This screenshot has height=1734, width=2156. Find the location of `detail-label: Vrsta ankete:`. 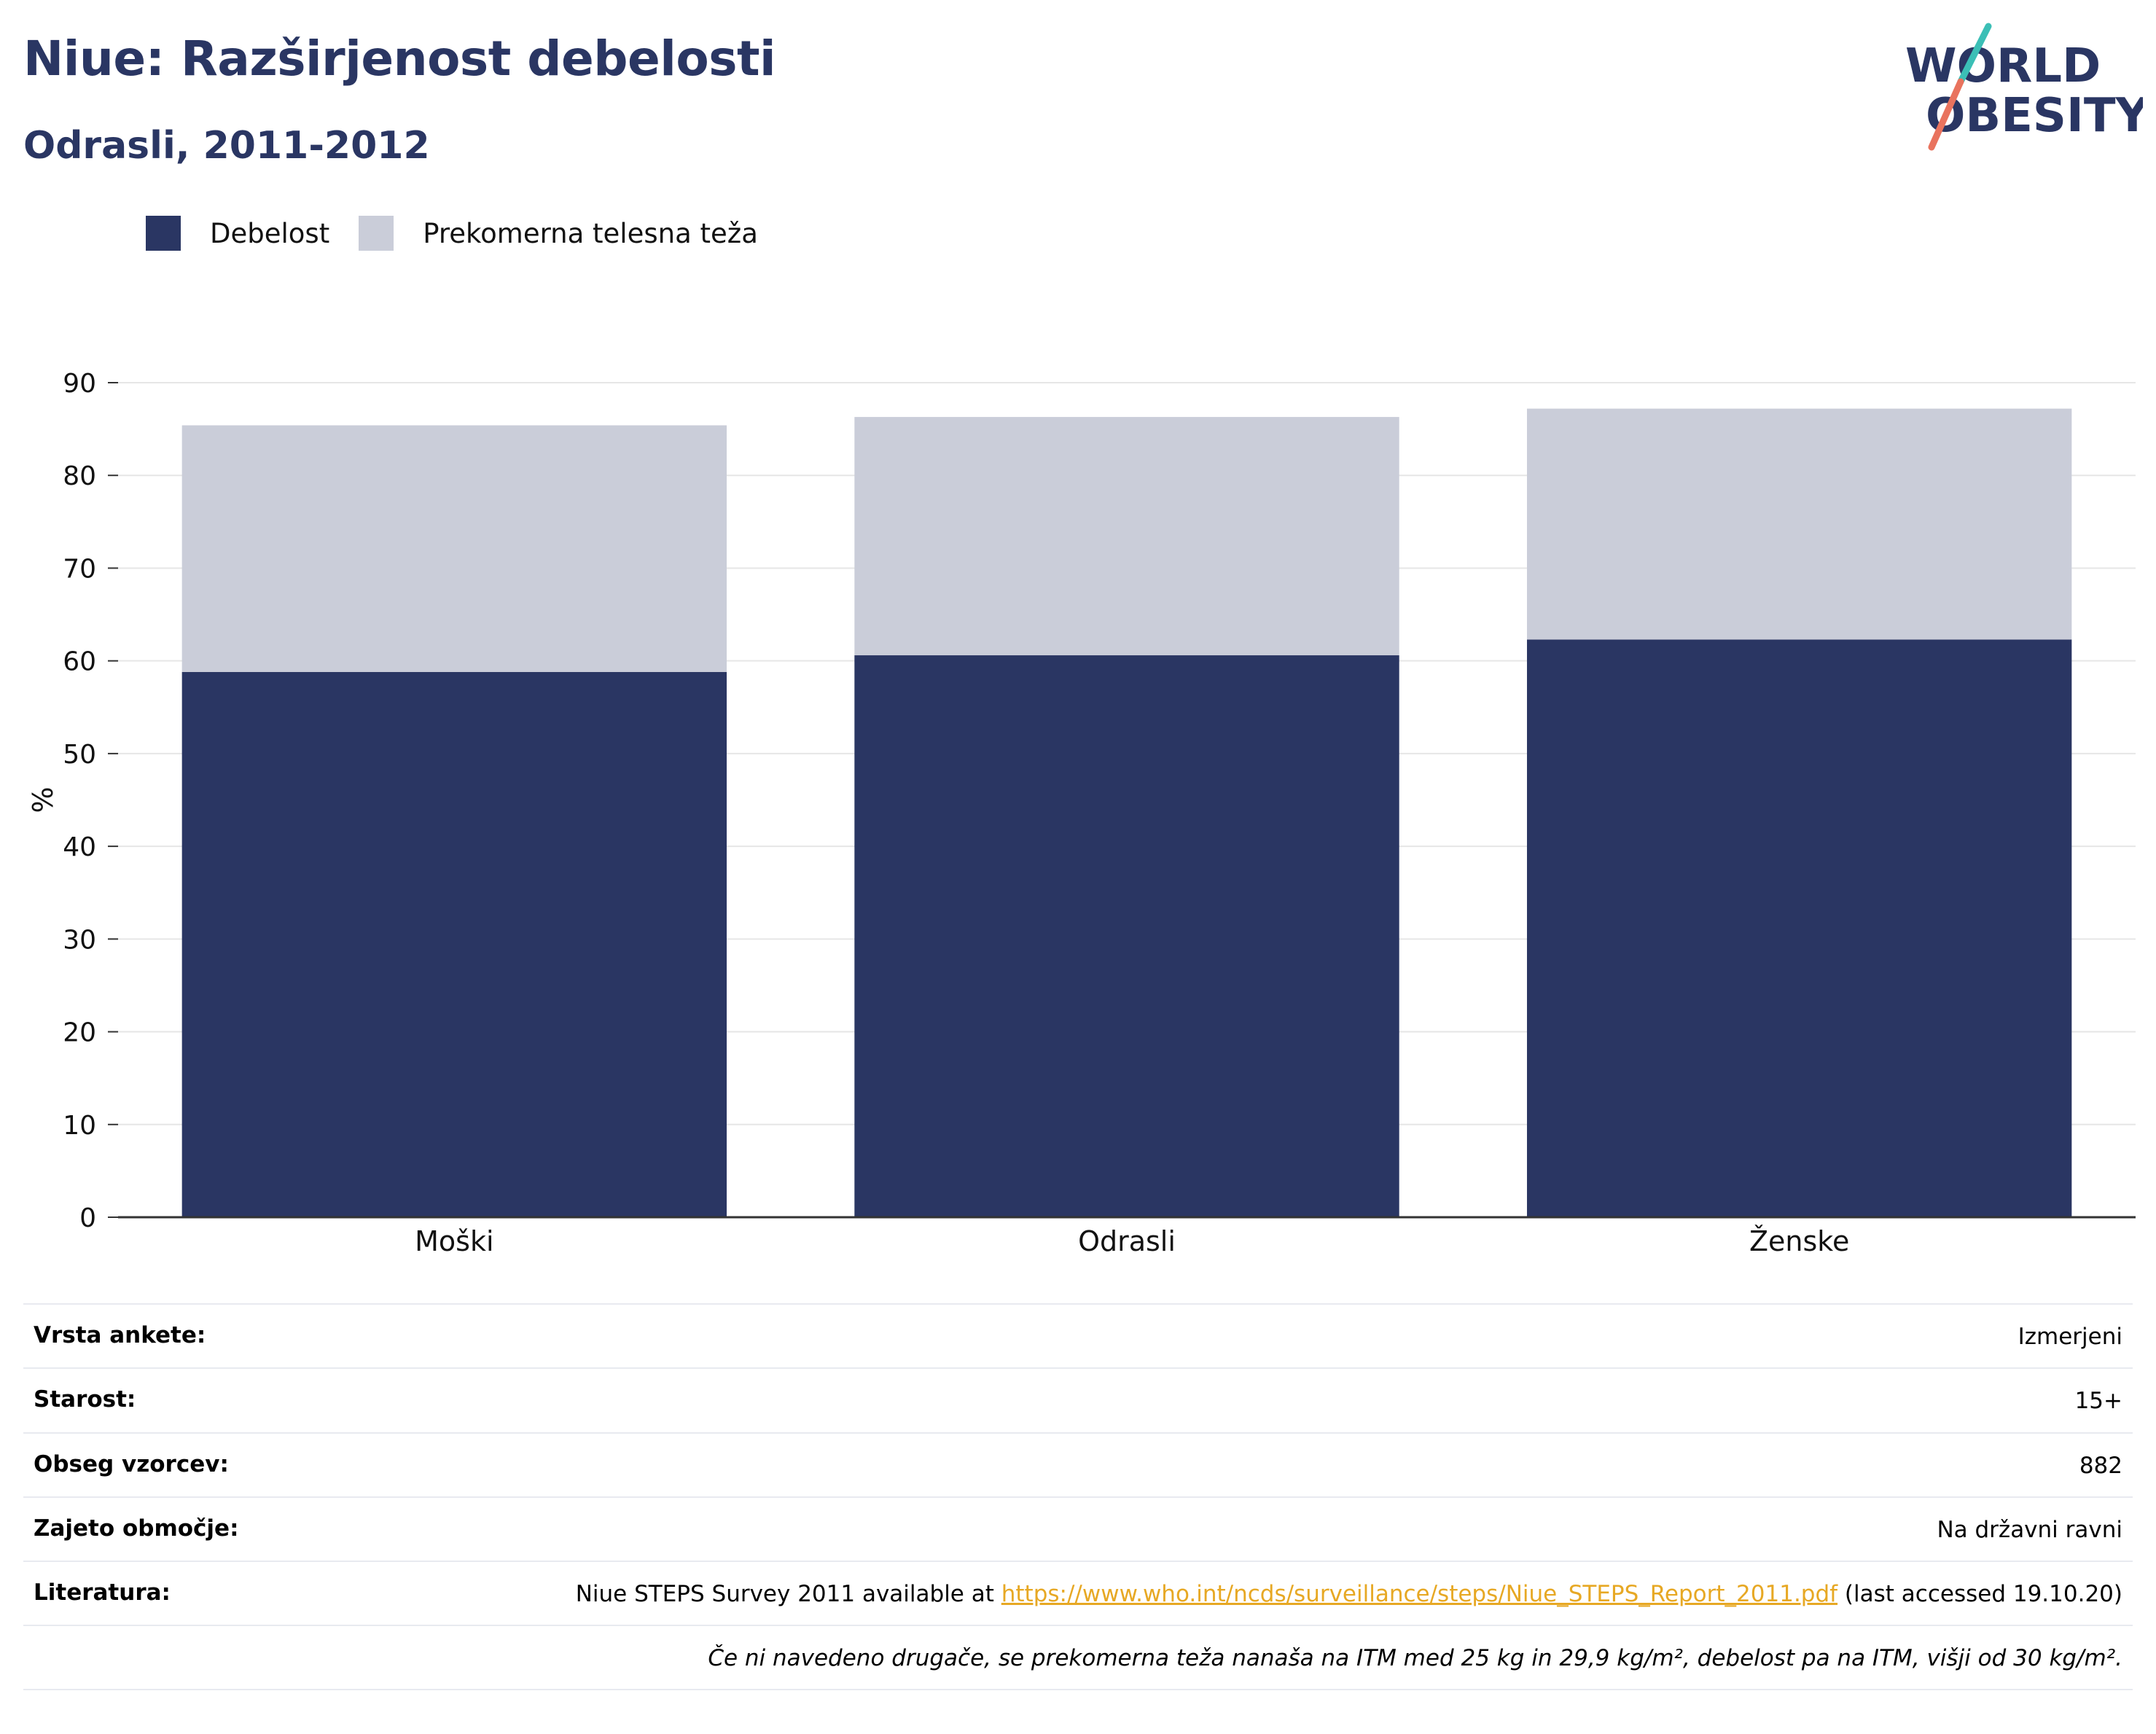

detail-label: Vrsta ankete: is located at coordinates (120, 1335).